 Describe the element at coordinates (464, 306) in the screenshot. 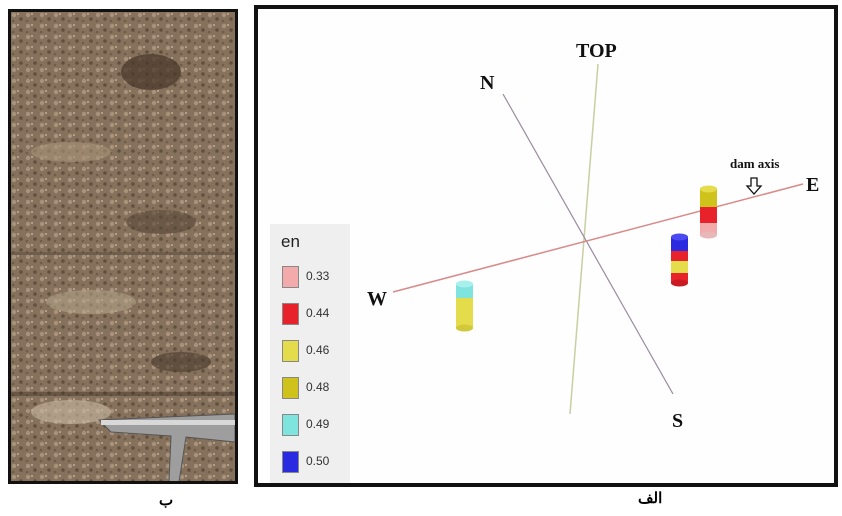

I see `borehole-cylinder-west` at that location.